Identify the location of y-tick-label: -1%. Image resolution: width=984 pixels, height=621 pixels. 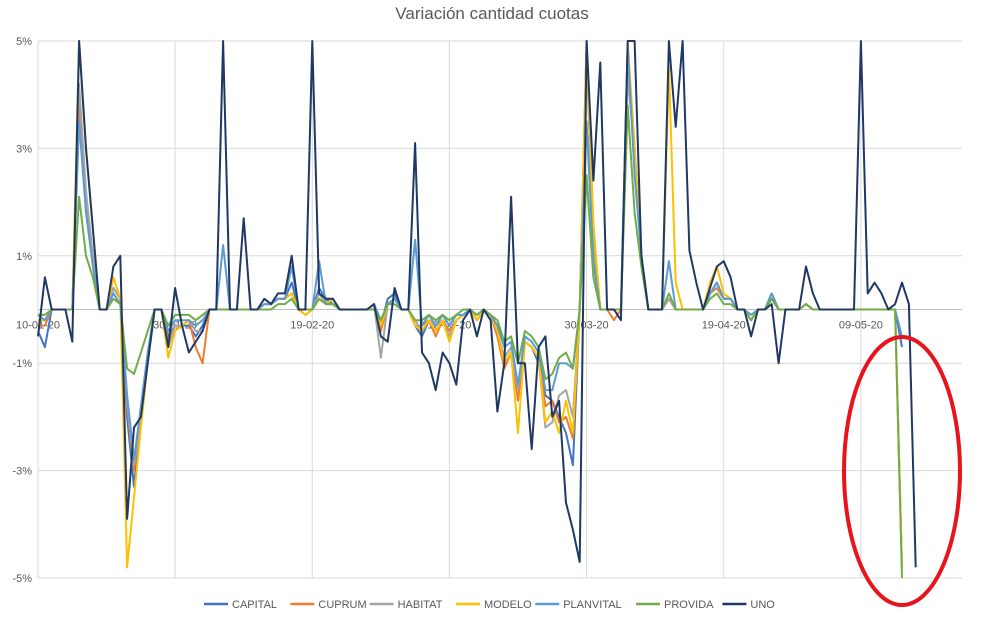
(22, 364).